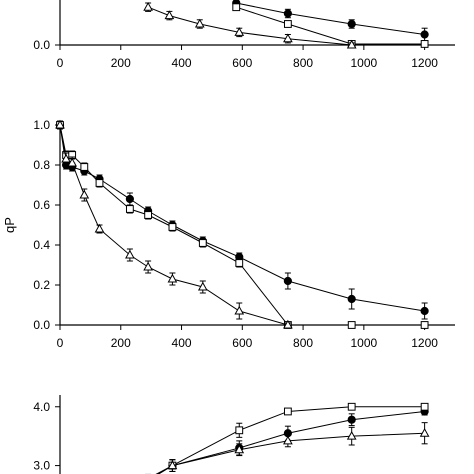 Image resolution: width=474 pixels, height=474 pixels. I want to click on y-tick-label: 0.4, so click(41, 245).